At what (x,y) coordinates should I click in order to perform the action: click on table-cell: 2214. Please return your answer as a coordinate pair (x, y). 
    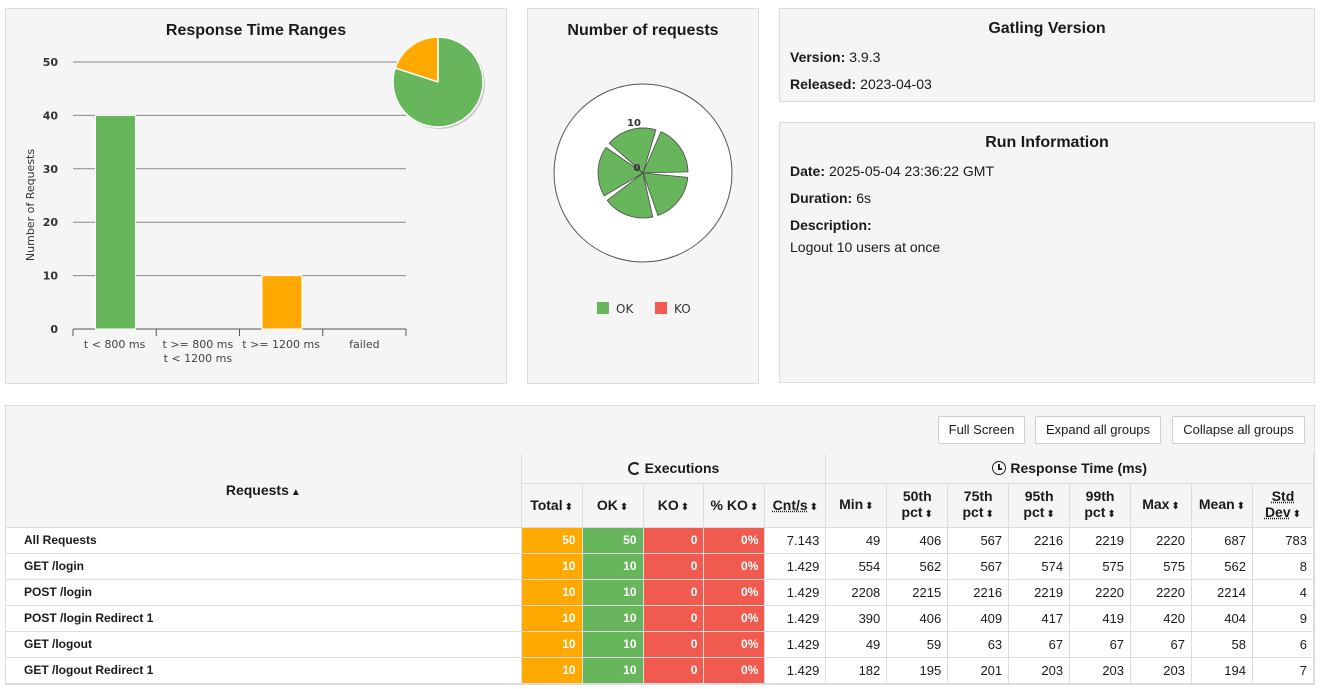
    Looking at the image, I should click on (1222, 592).